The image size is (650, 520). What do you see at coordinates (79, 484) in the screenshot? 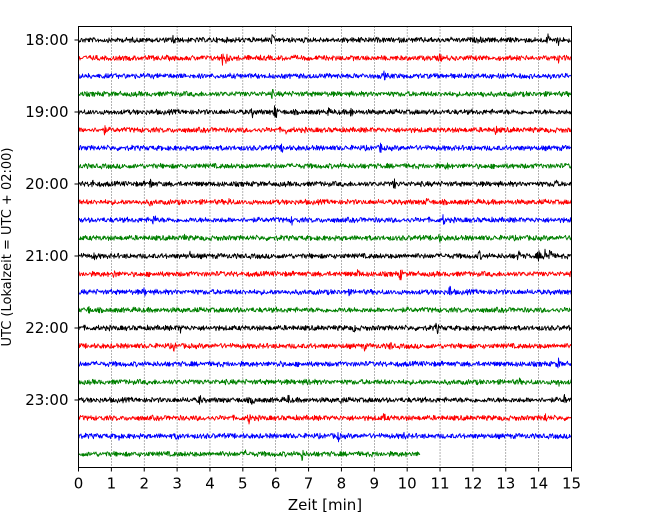
I see `x-tick-label-0: 0` at bounding box center [79, 484].